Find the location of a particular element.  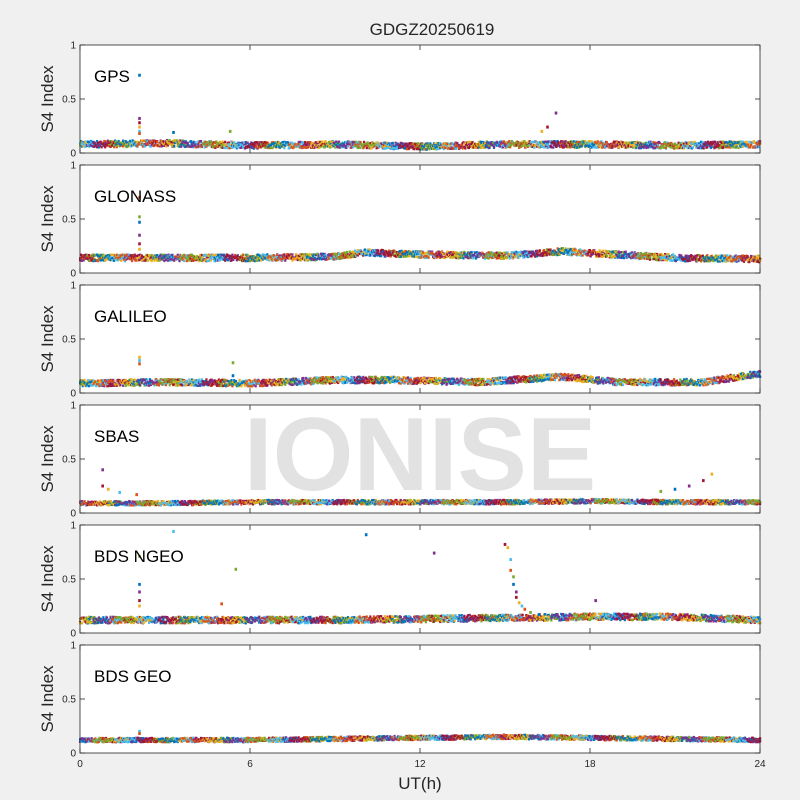

series-points is located at coordinates (420, 112).